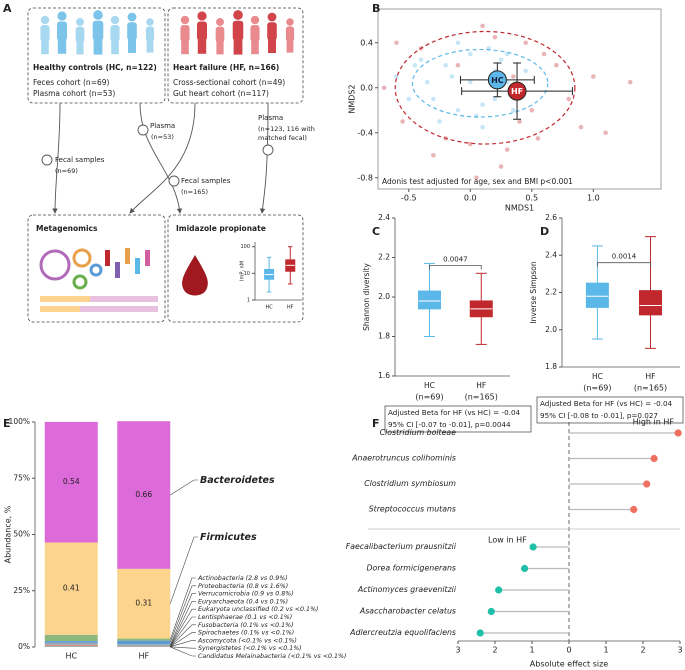 The width and height of the screenshot is (685, 670). Describe the element at coordinates (497, 80) in the screenshot. I see `centroid-label: HC` at that location.